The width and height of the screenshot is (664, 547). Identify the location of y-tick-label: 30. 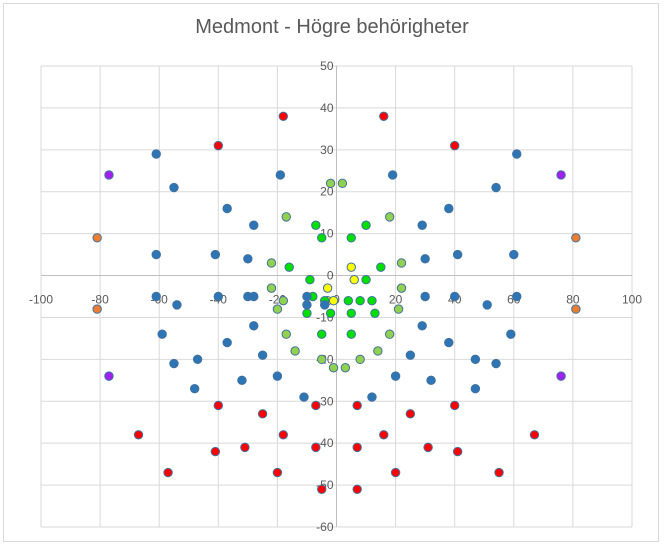
(327, 150).